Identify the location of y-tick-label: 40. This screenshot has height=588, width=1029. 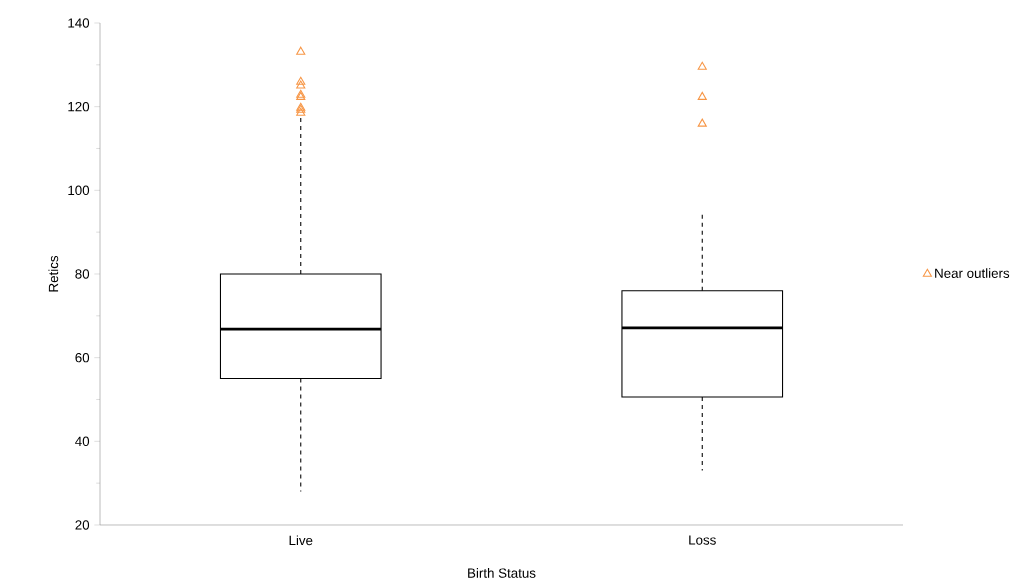
(82, 441).